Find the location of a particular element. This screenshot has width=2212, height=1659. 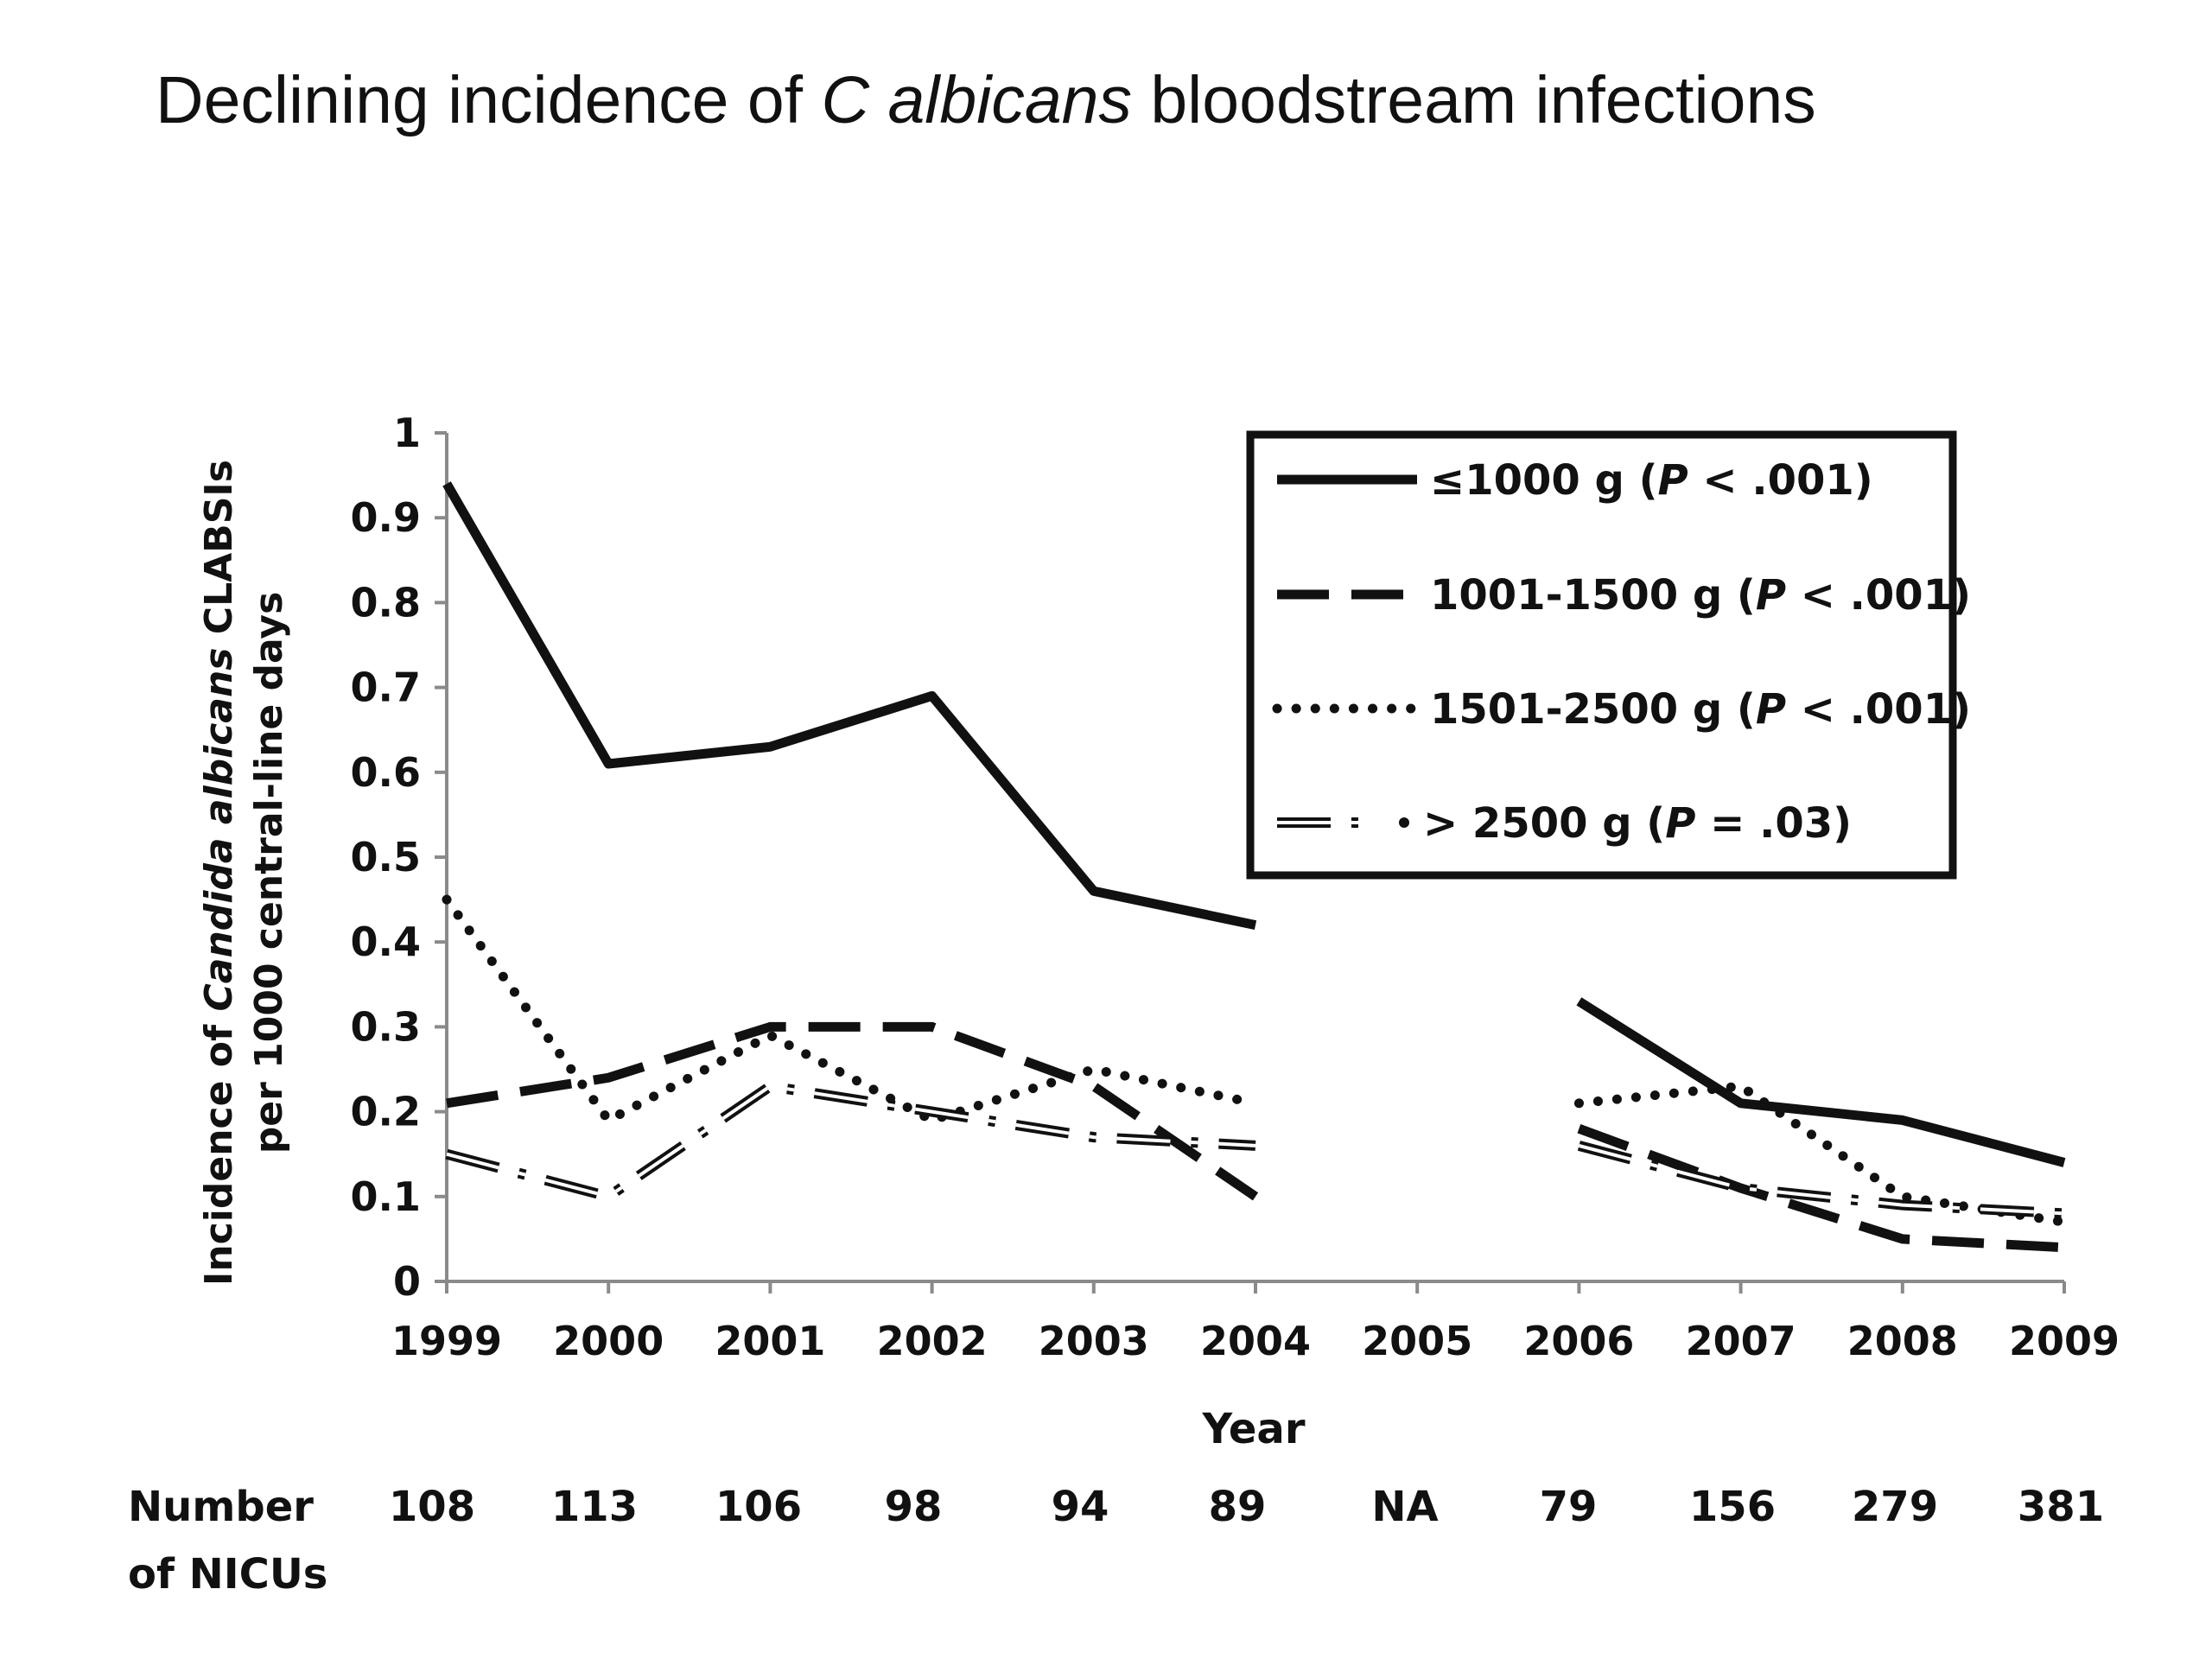

x-tick-label: 2002 is located at coordinates (932, 1341).